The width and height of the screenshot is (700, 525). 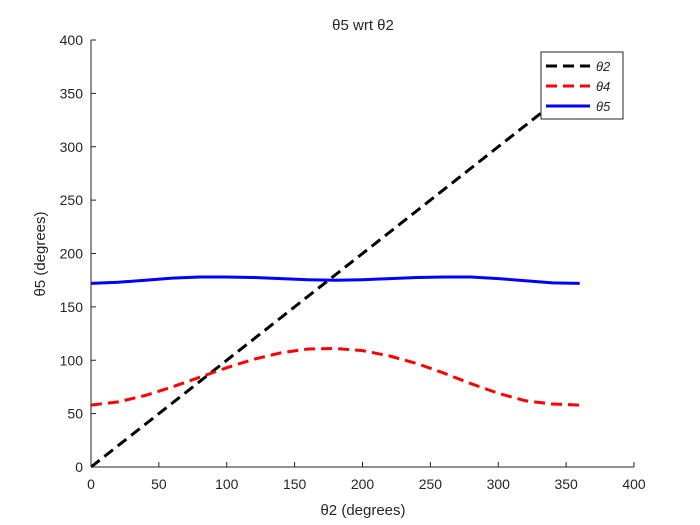 What do you see at coordinates (499, 484) in the screenshot?
I see `x-tick-label: 300` at bounding box center [499, 484].